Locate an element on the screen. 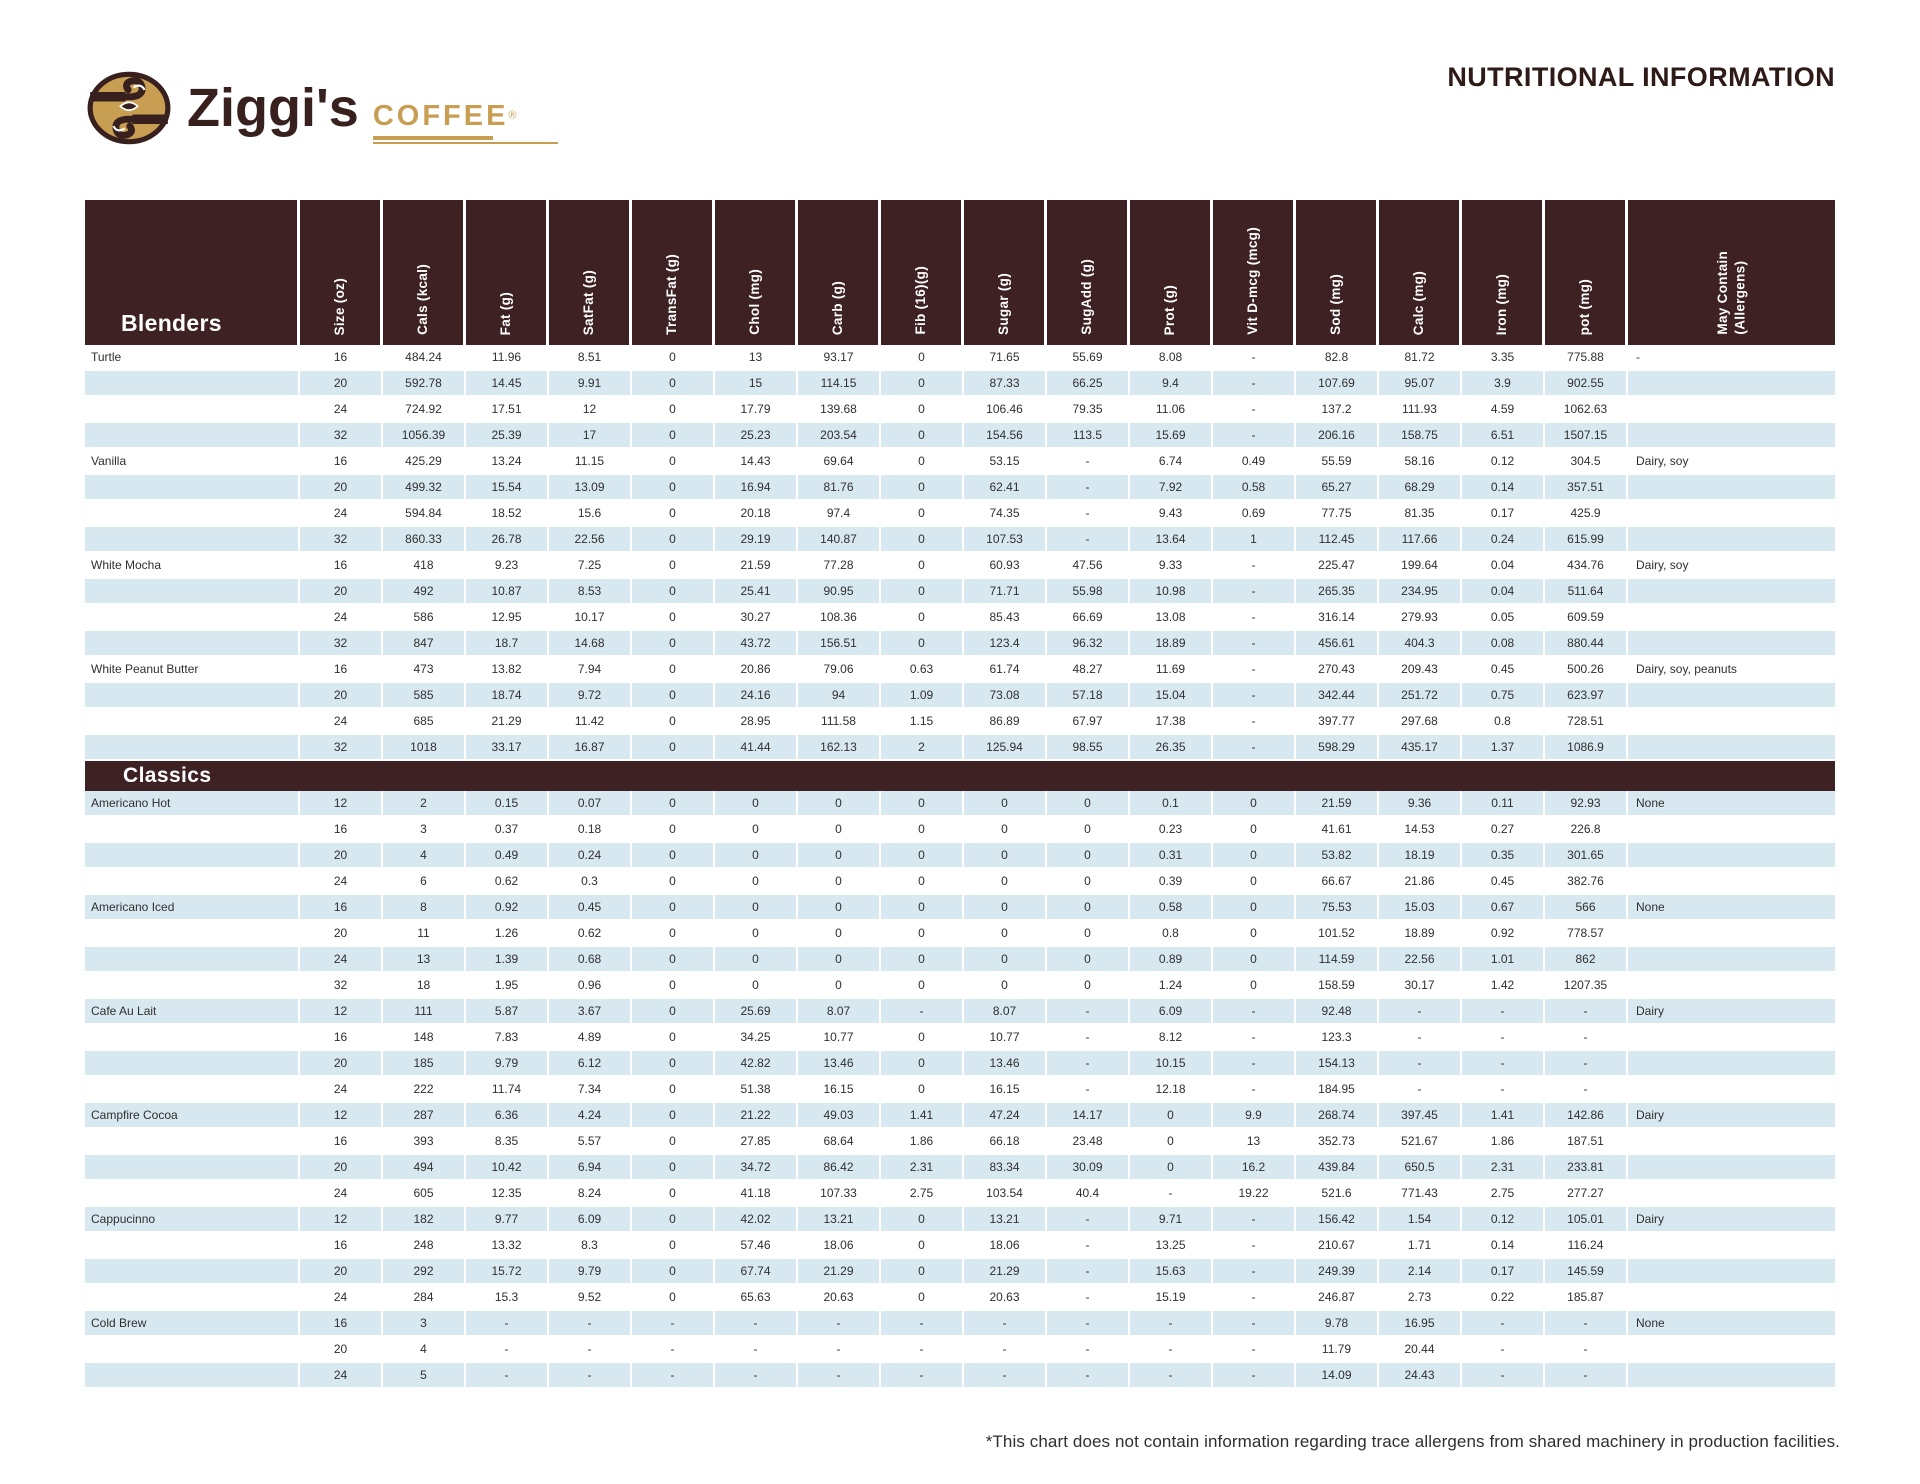 Image resolution: width=1920 pixels, height=1484 pixels. row-label: White Peanut Butter is located at coordinates (192, 670).